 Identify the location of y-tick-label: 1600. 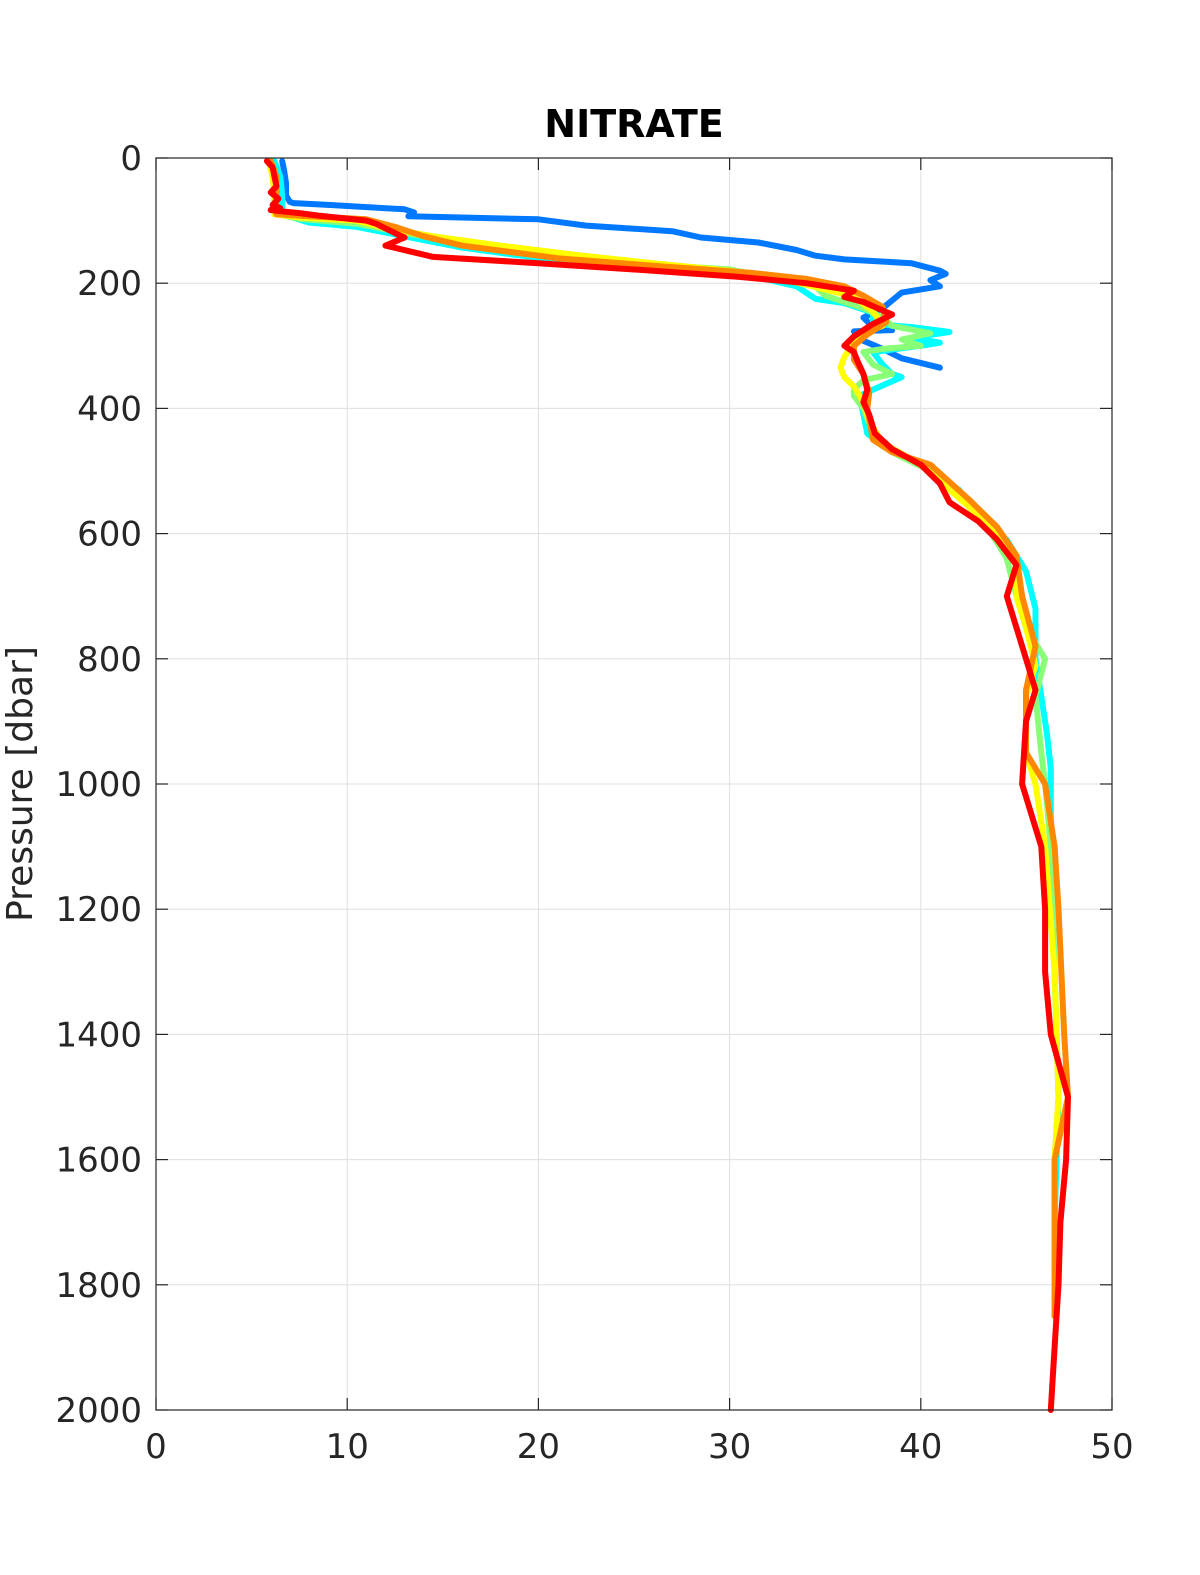
(98, 1161).